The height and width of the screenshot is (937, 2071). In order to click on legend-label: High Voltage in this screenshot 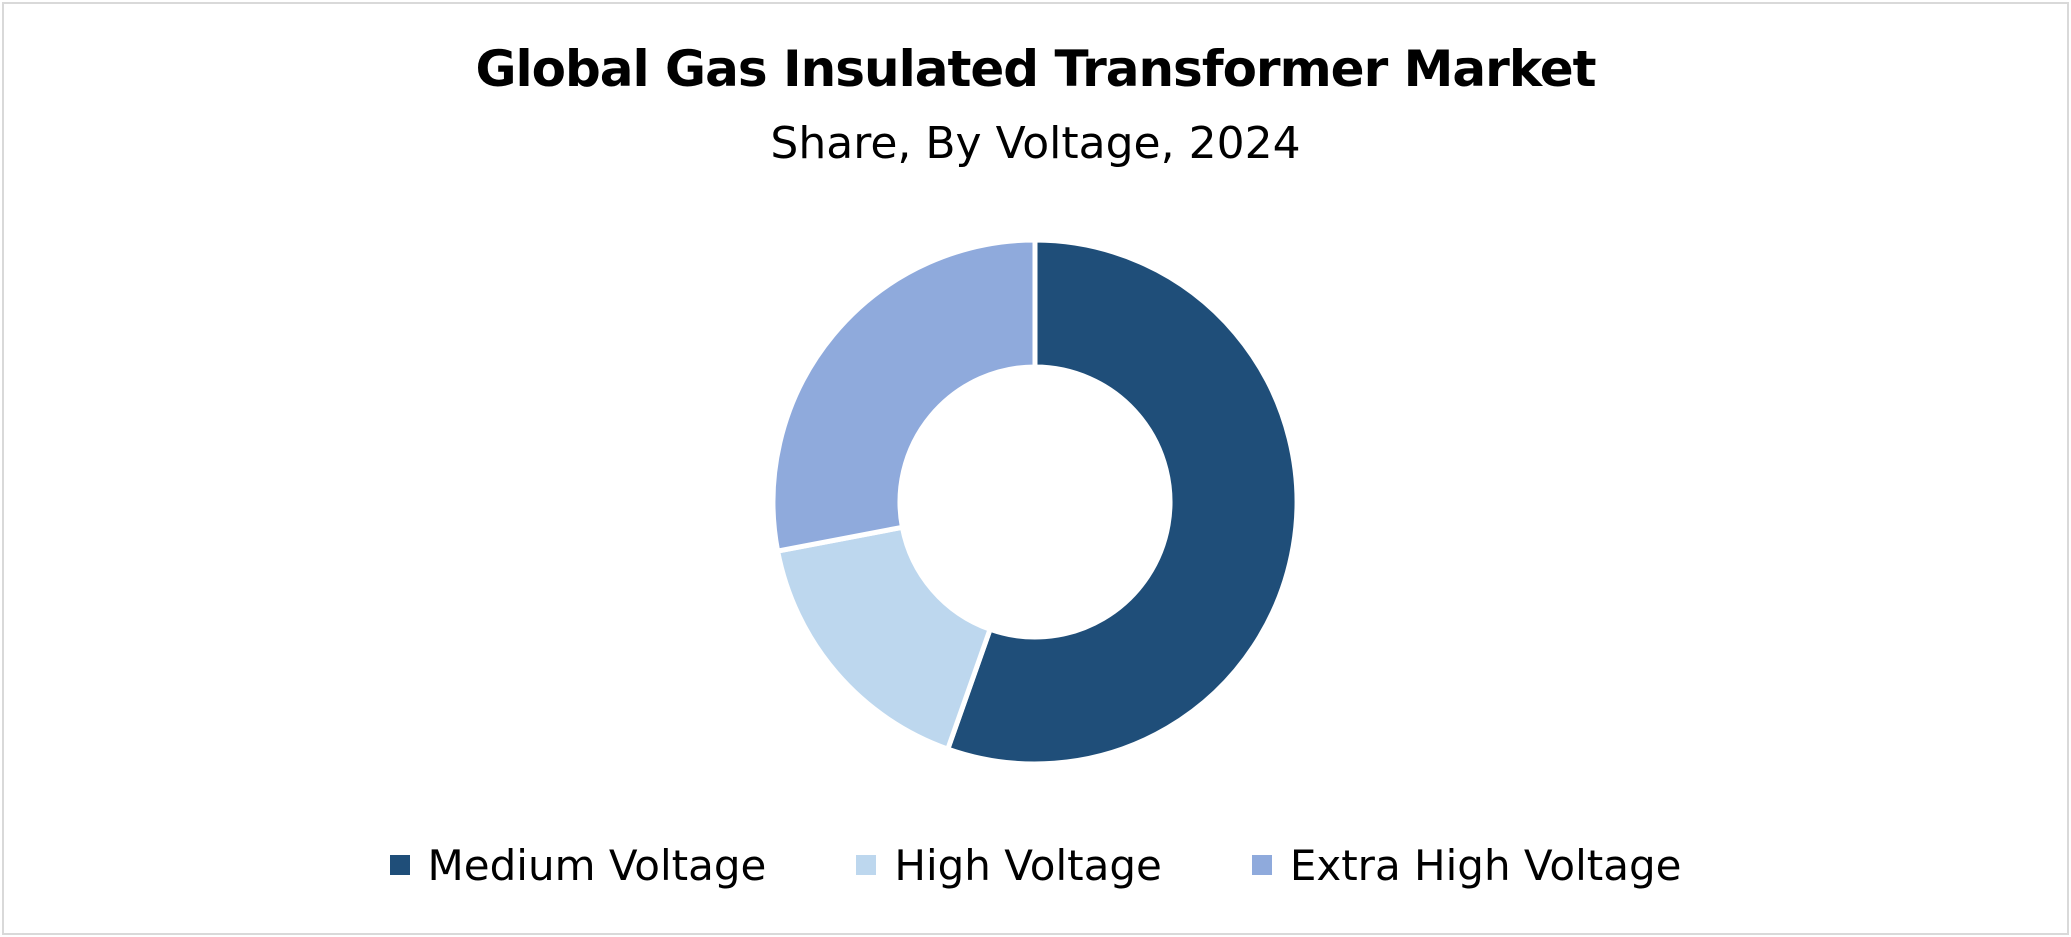, I will do `click(1028, 865)`.